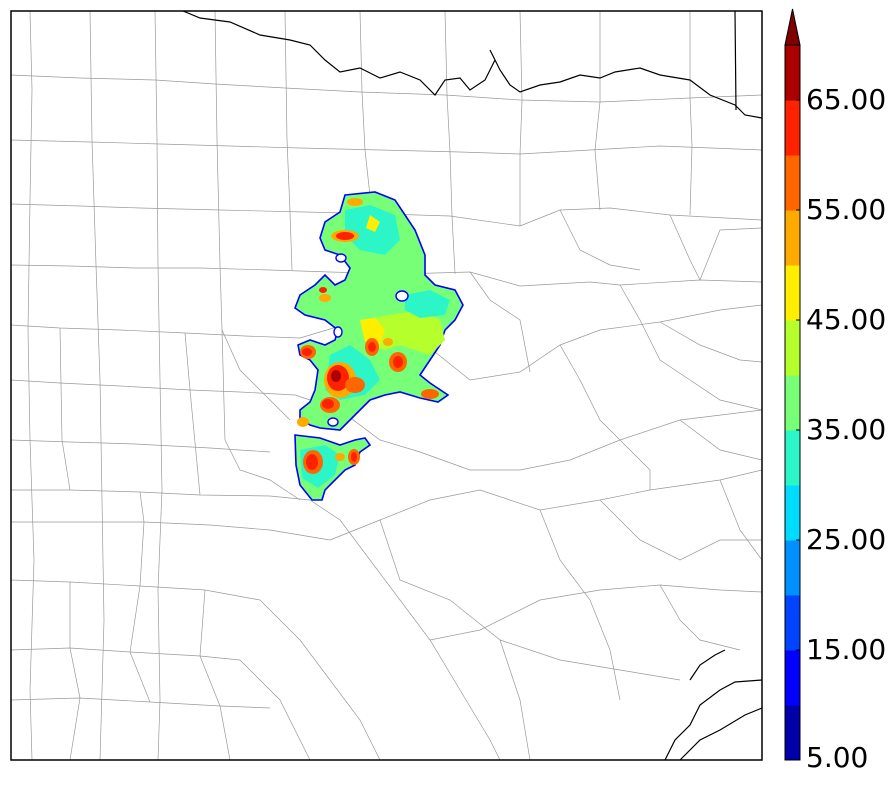  I want to click on colorbar-frame, so click(792, 402).